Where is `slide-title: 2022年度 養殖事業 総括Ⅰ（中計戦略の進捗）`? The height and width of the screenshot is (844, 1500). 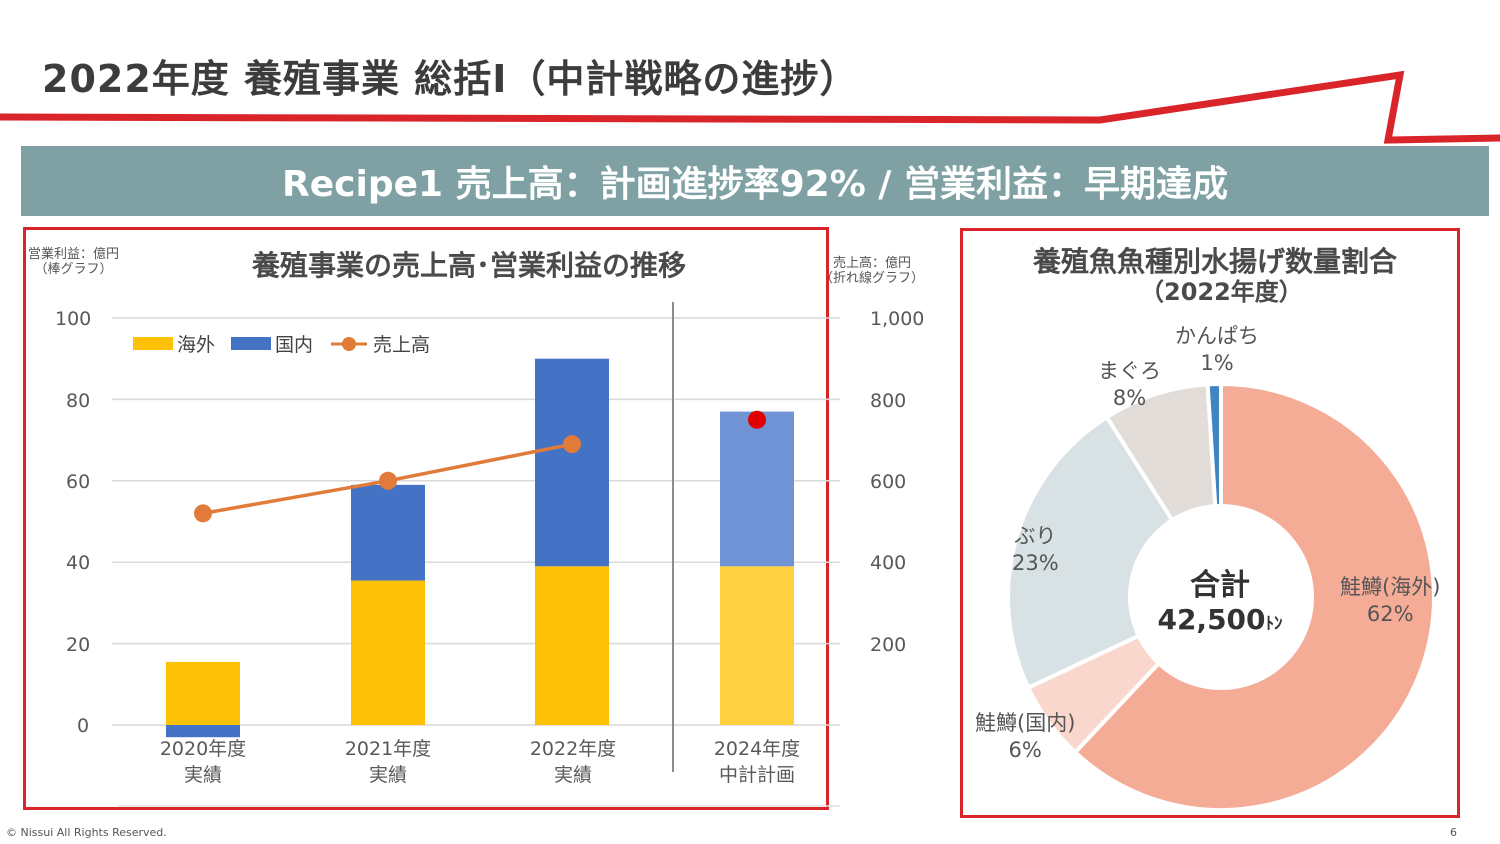 slide-title: 2022年度 養殖事業 総括Ⅰ（中計戦略の進捗） is located at coordinates (450, 79).